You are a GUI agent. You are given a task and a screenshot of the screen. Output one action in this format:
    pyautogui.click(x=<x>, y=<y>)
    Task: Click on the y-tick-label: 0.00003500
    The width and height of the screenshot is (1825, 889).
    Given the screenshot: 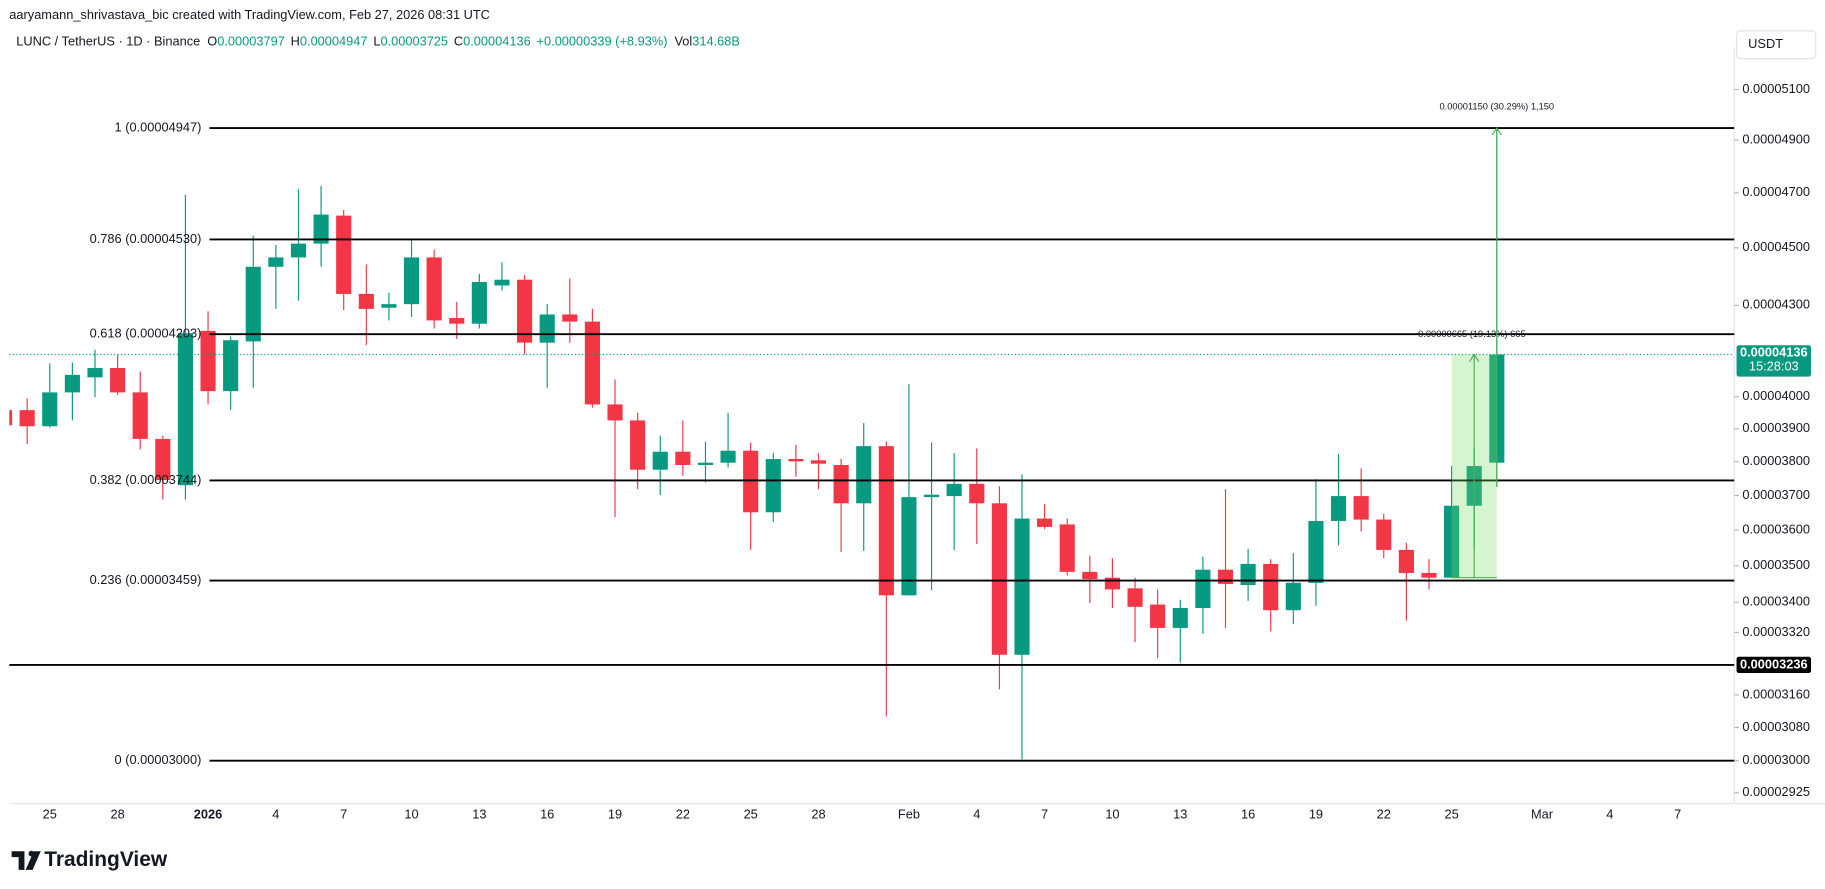 What is the action you would take?
    pyautogui.click(x=1776, y=564)
    